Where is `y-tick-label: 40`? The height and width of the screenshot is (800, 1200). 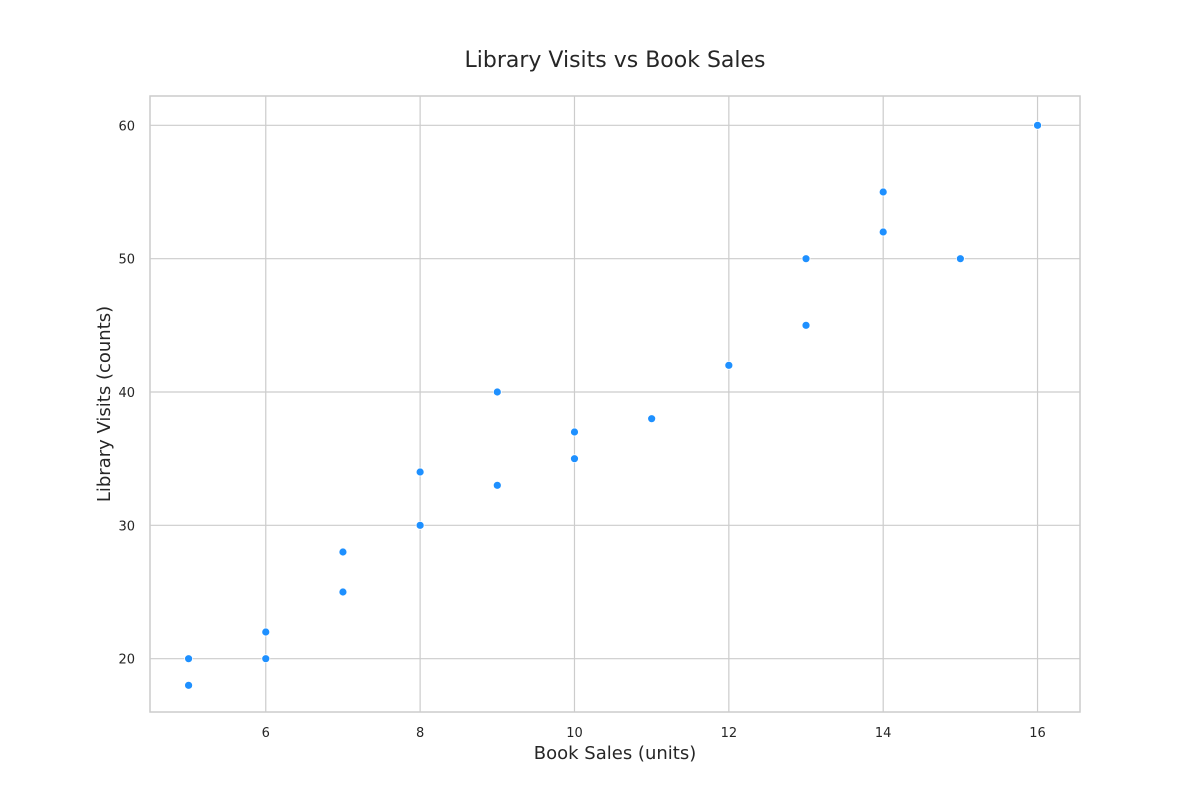
y-tick-label: 40 is located at coordinates (126, 393).